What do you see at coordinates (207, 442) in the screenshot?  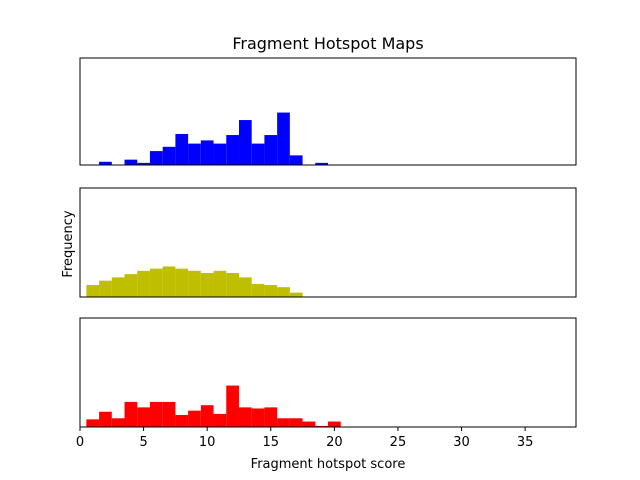 I see `x-tick-label: 10` at bounding box center [207, 442].